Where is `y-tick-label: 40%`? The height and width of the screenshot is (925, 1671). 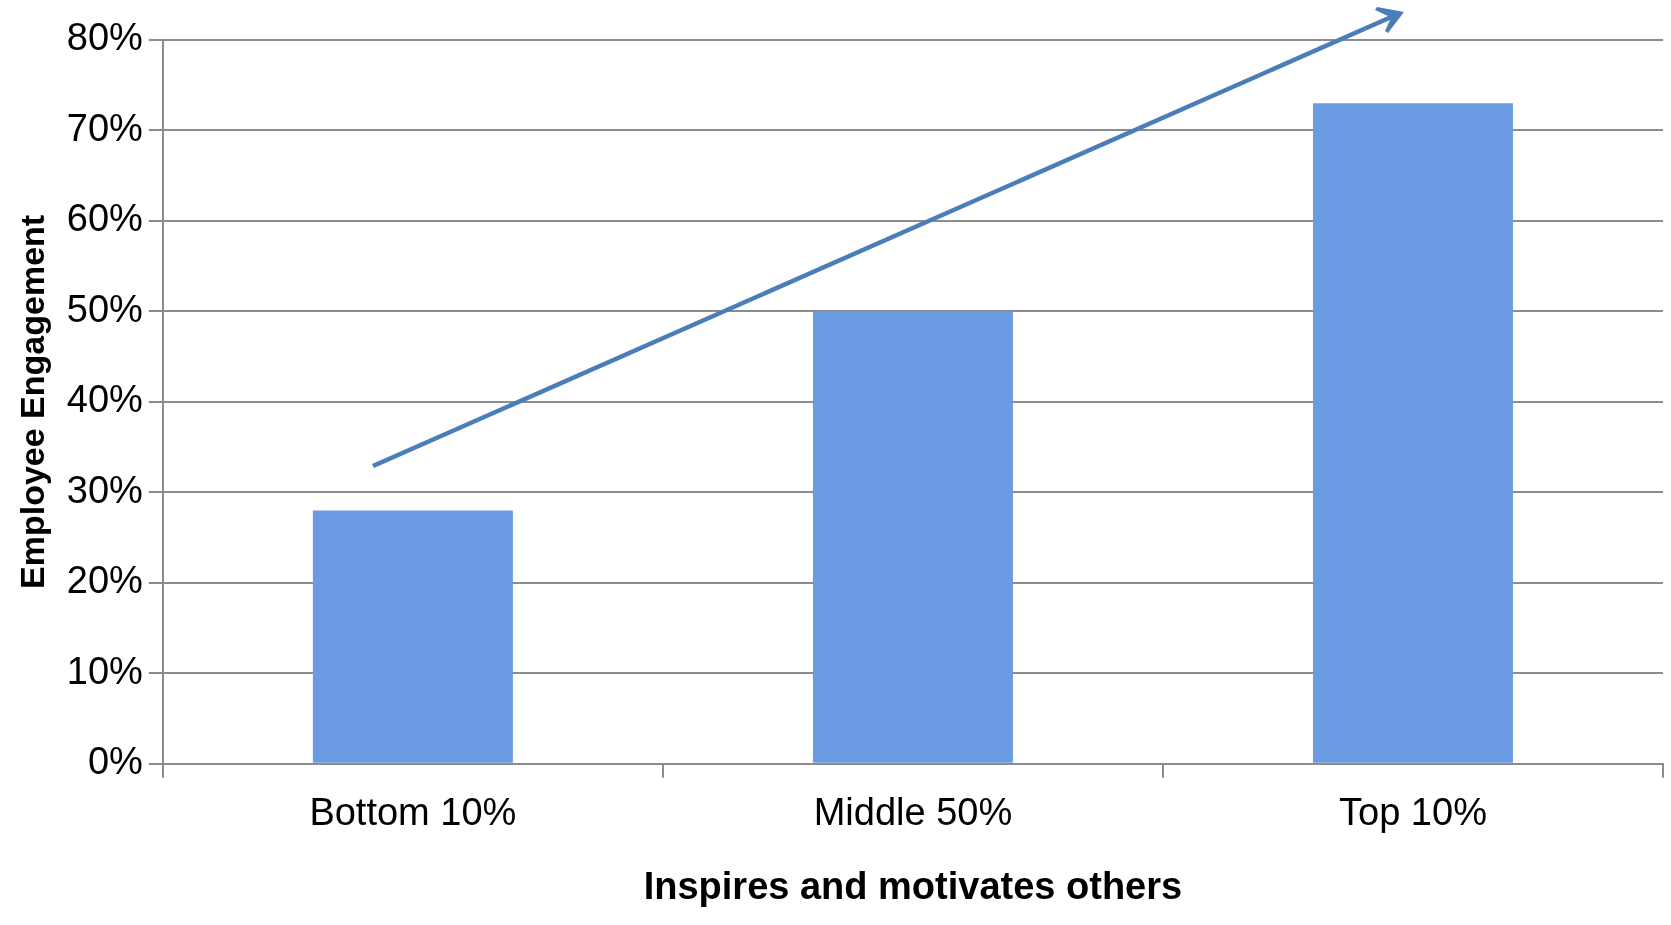 y-tick-label: 40% is located at coordinates (104, 399).